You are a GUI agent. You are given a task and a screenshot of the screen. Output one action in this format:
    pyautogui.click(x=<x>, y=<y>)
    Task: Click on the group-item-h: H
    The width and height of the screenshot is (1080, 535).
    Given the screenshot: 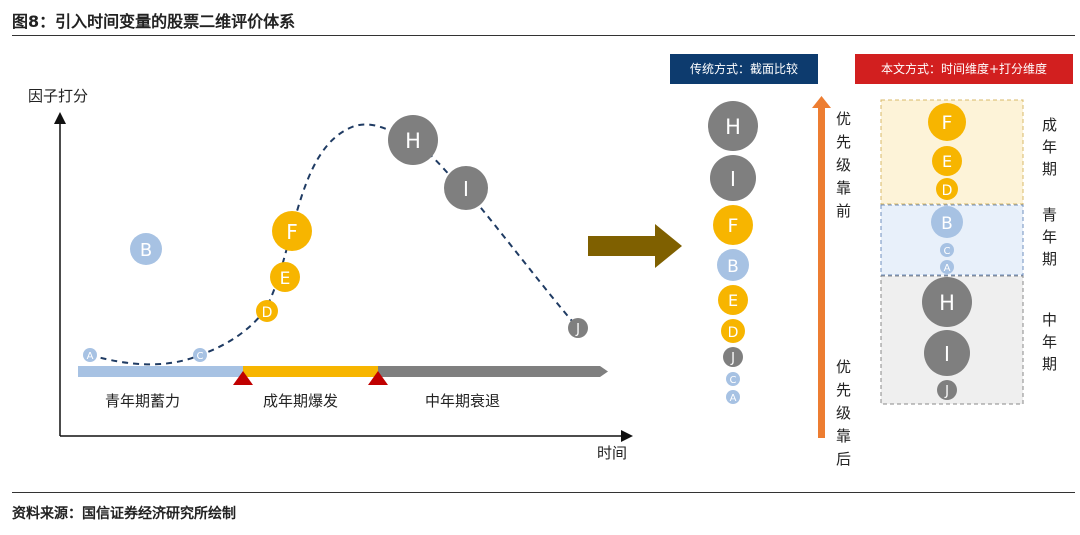 What is the action you would take?
    pyautogui.click(x=947, y=302)
    